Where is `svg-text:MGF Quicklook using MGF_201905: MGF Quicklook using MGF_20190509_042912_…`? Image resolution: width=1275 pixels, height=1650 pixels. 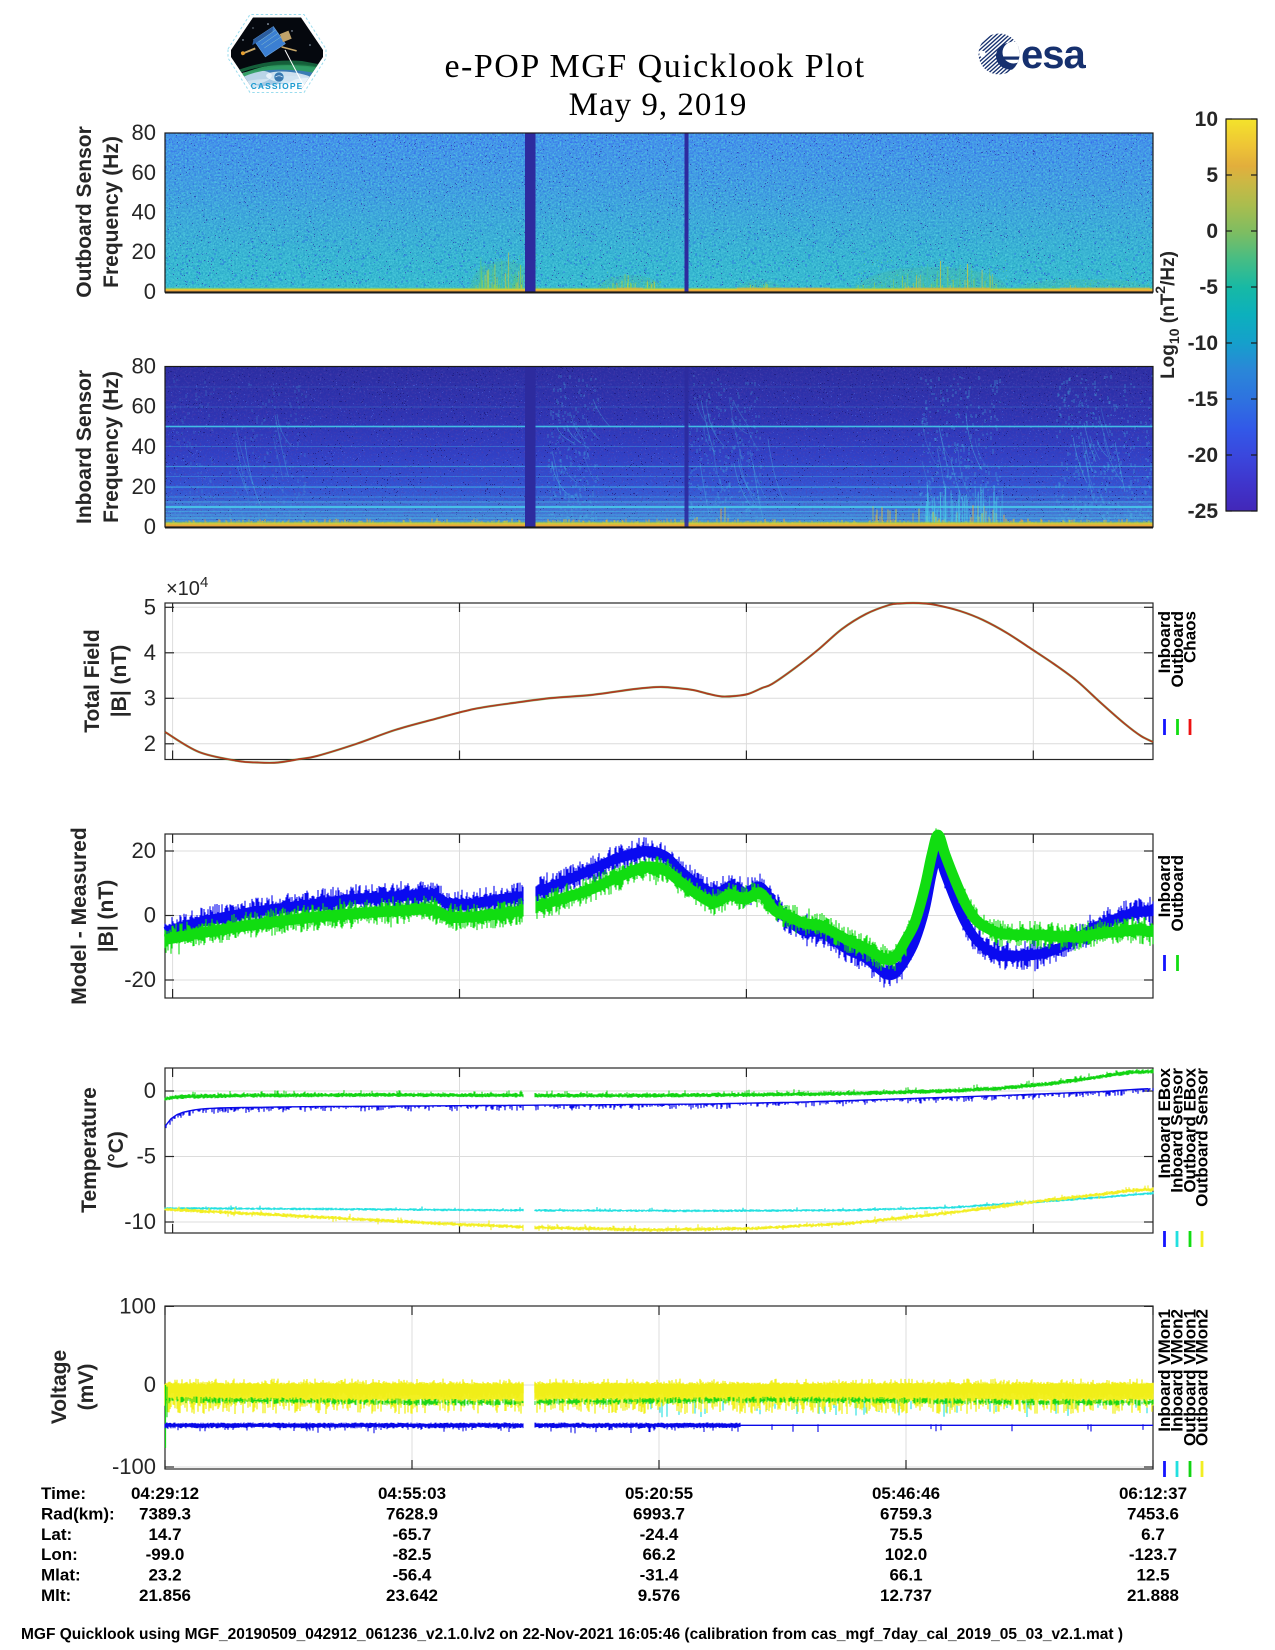 svg-text:MGF Quicklook using MGF_201905: MGF Quicklook using MGF_20190509_042912_… is located at coordinates (572, 1634).